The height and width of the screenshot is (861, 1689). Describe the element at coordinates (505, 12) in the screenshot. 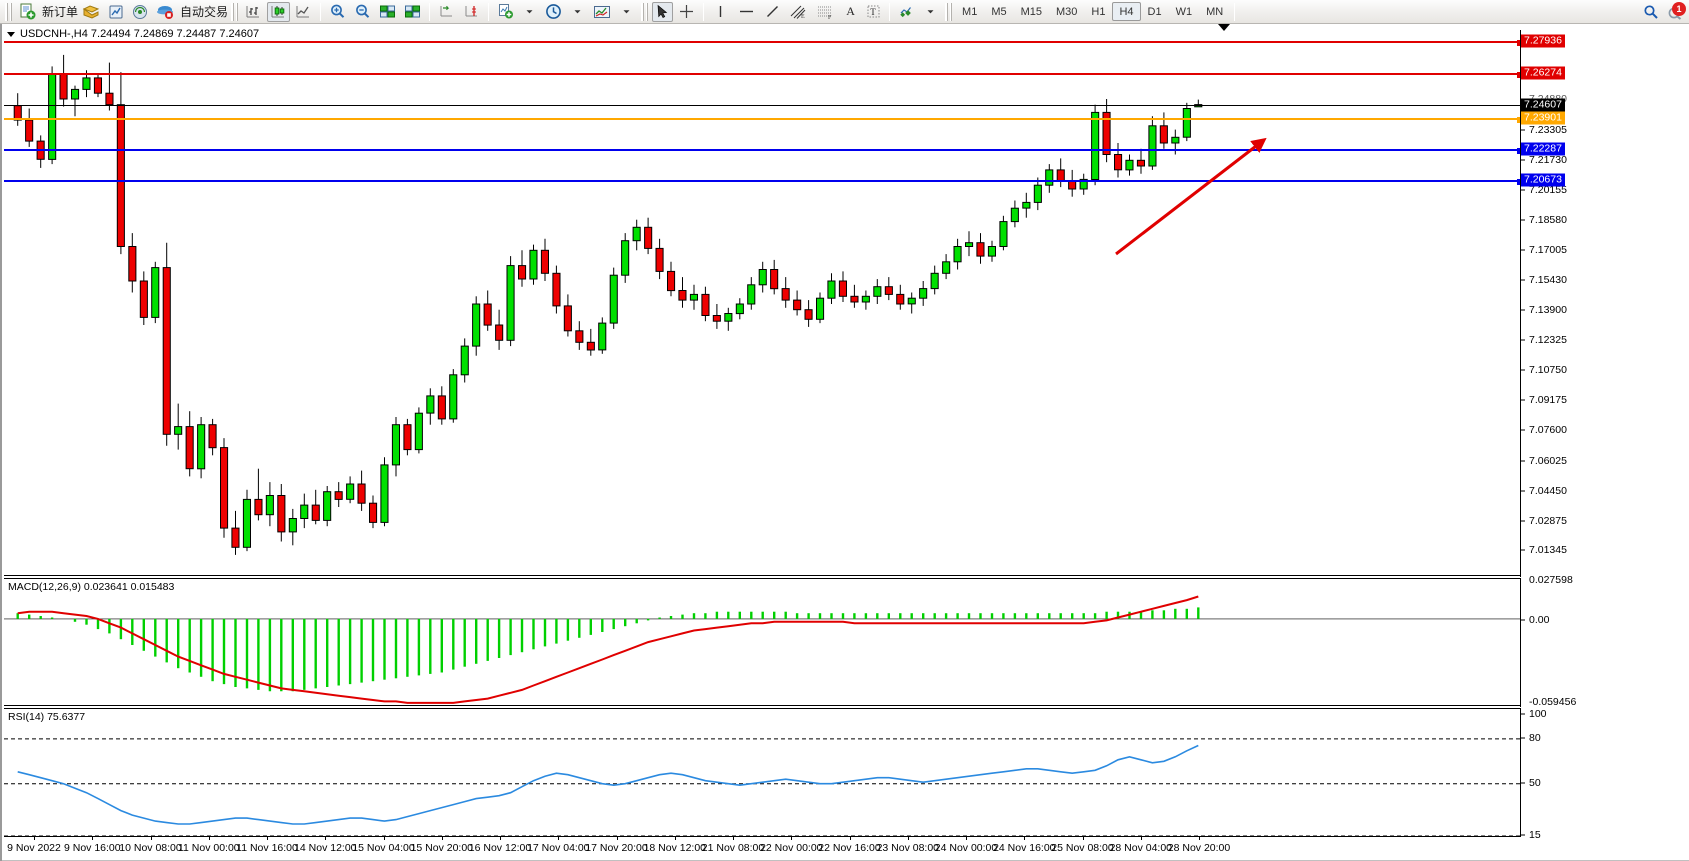

I see `new-chart-icon` at that location.